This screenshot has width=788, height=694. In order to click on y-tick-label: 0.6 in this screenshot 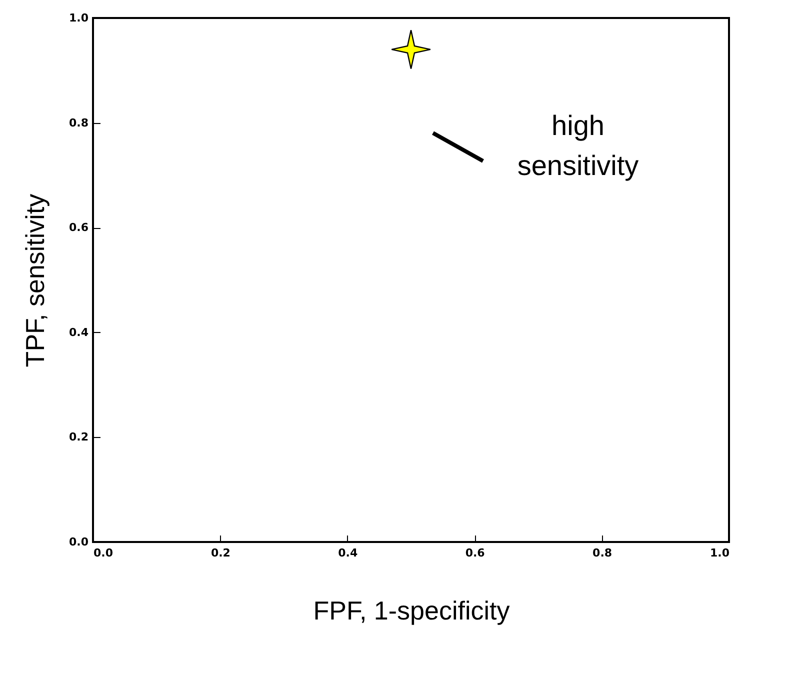, I will do `click(79, 227)`.